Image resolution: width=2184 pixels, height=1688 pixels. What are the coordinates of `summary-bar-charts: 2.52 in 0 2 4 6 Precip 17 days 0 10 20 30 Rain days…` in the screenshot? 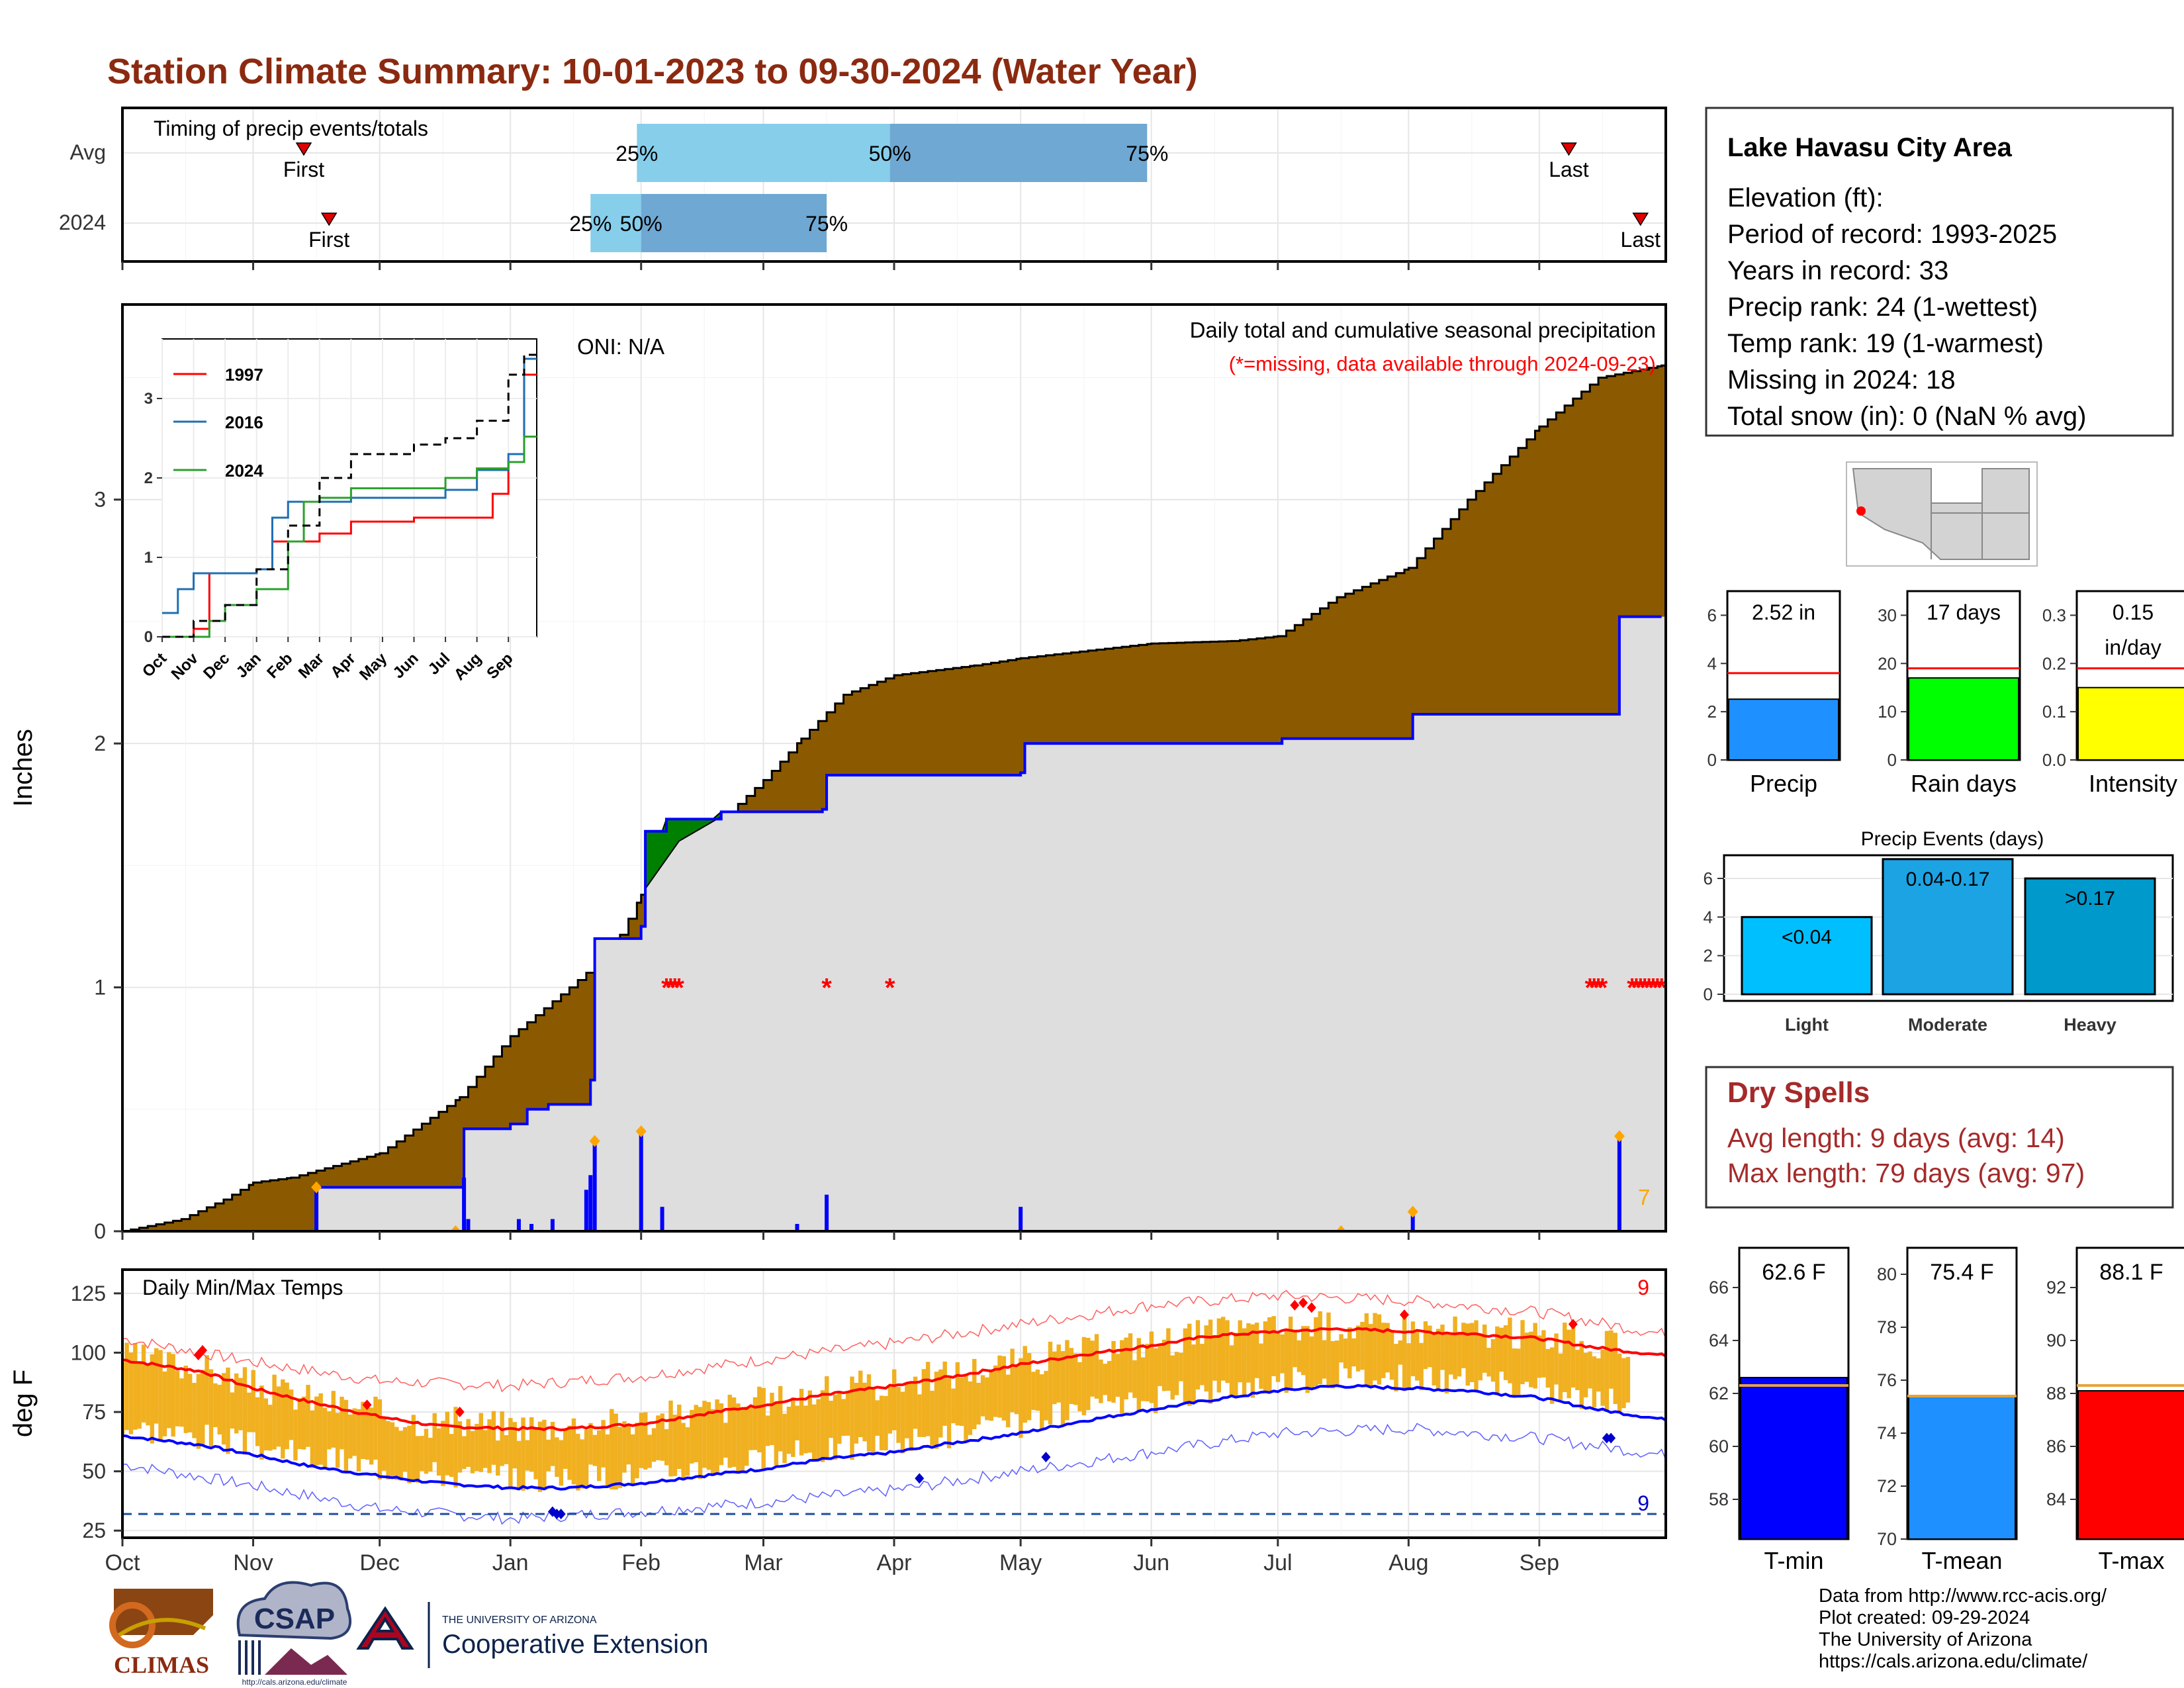 It's located at (1945, 693).